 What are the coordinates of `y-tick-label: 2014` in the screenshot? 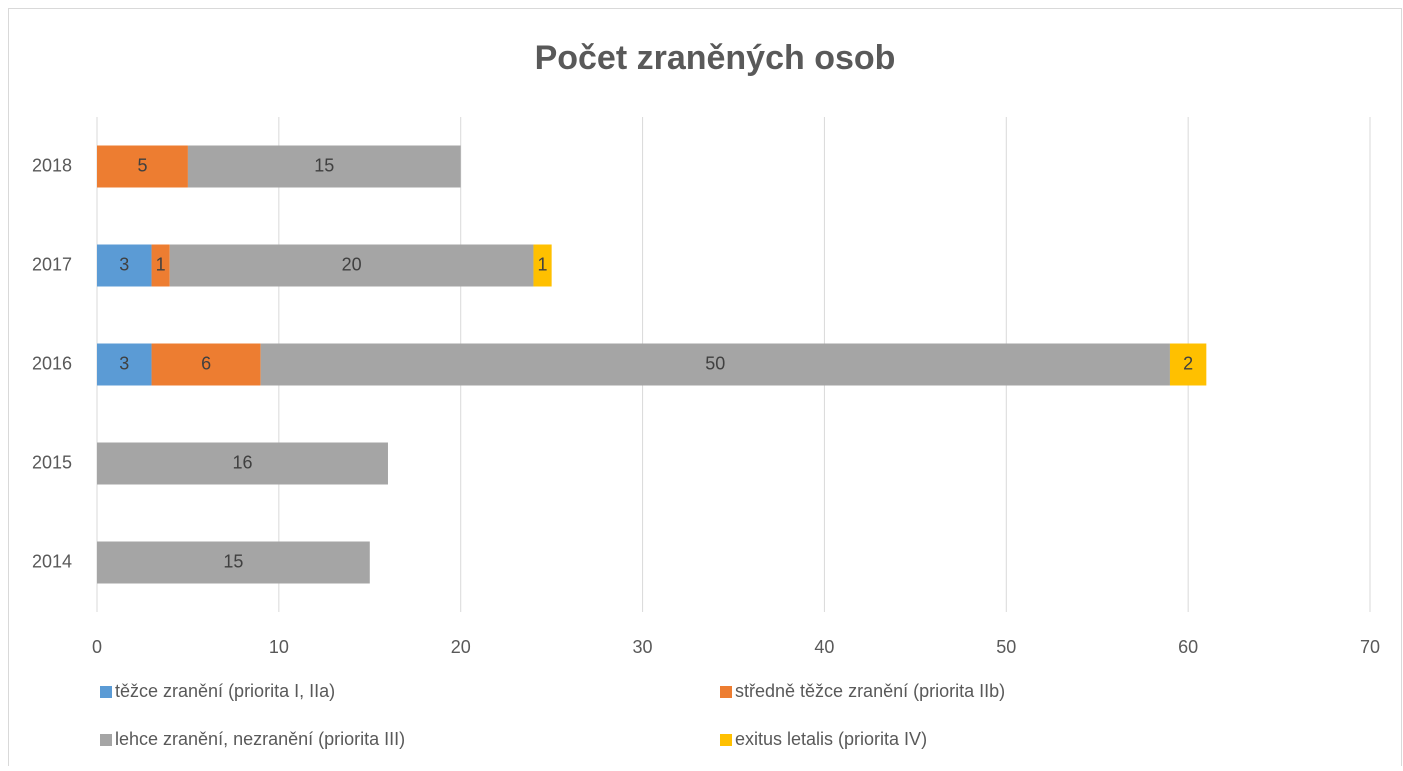 It's located at (52, 561).